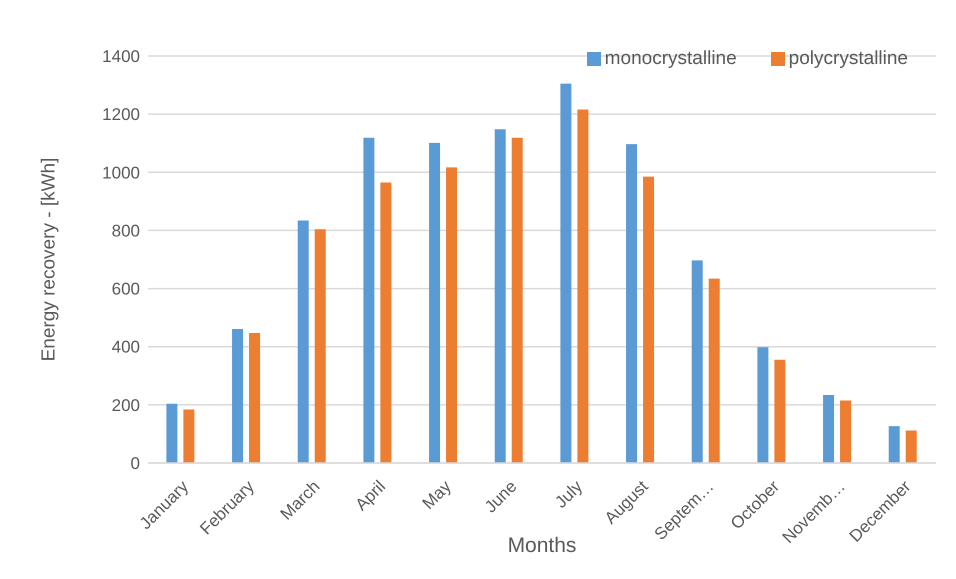  I want to click on y-tick-label: 600, so click(126, 289).